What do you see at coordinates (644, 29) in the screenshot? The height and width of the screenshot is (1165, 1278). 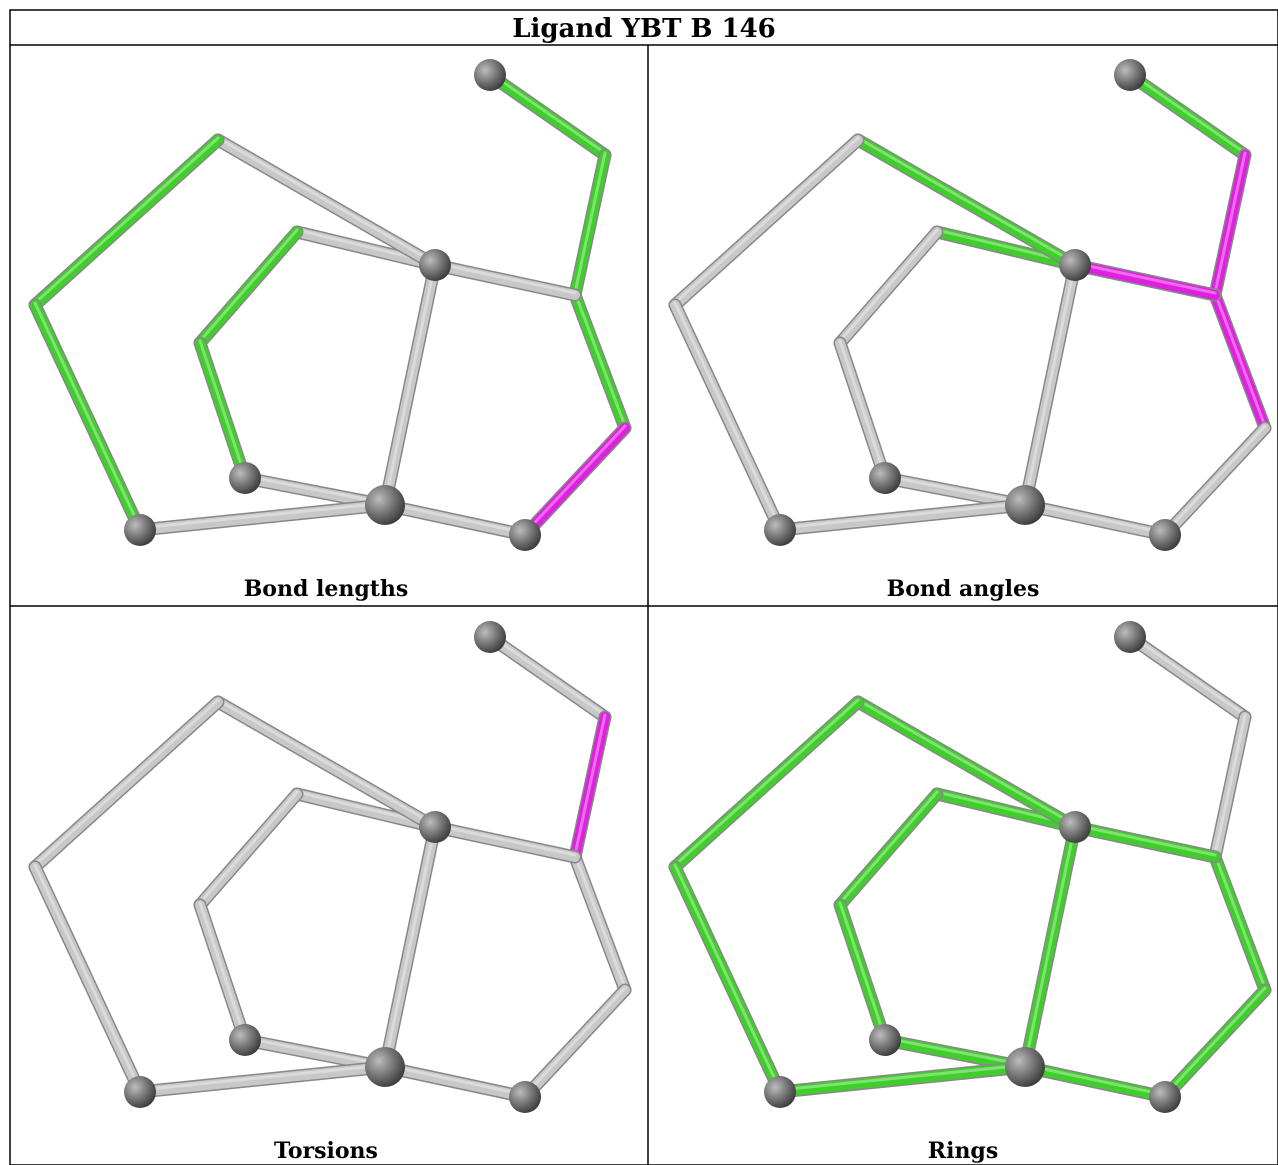 I see `table-title: Ligand YBT B 146` at bounding box center [644, 29].